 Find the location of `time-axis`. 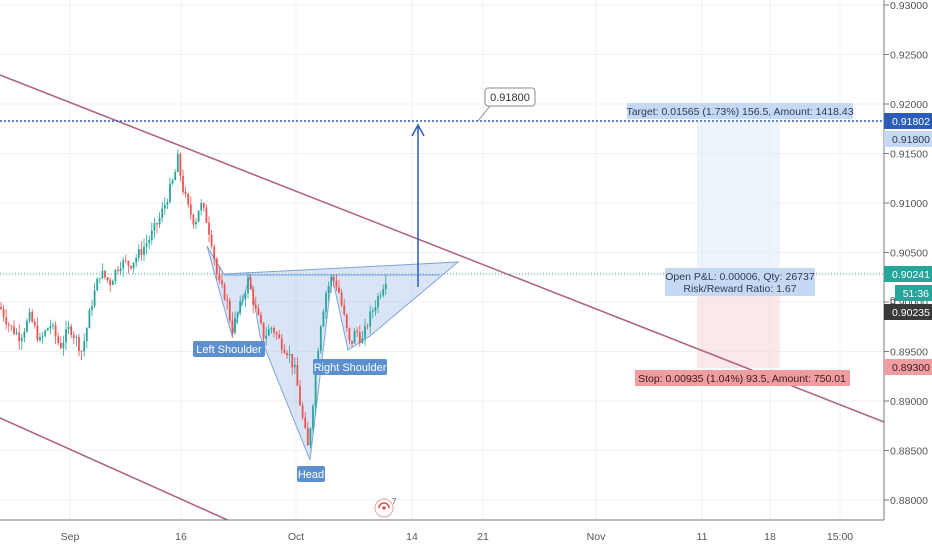

time-axis is located at coordinates (466, 535).